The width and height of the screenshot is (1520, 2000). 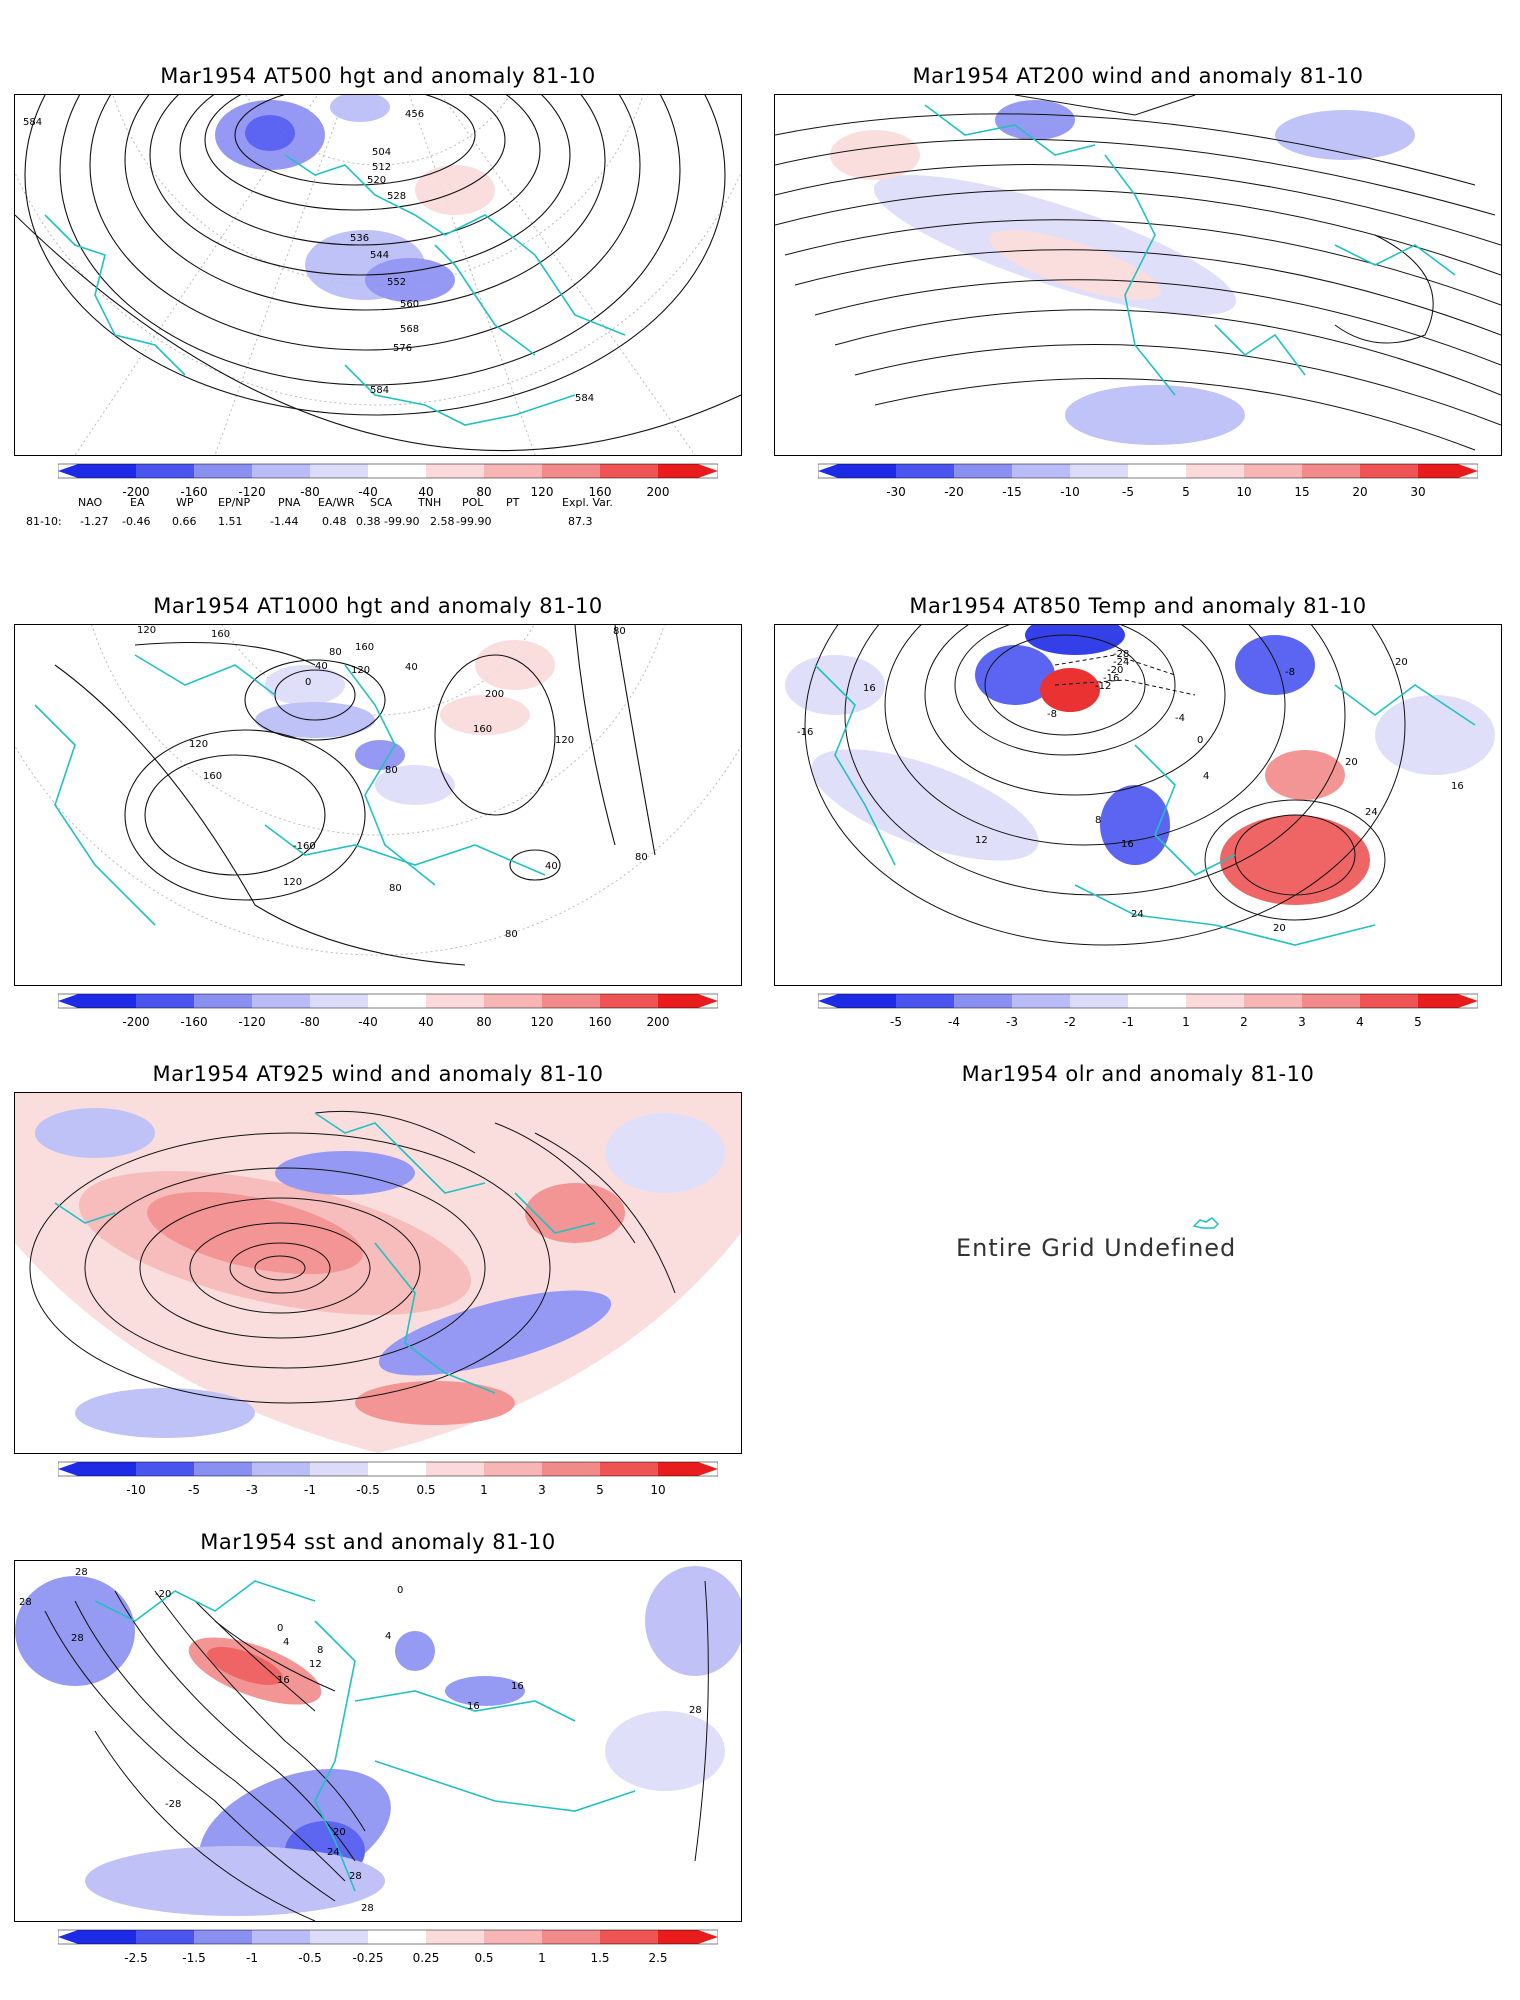 What do you see at coordinates (364, 647) in the screenshot?
I see `contour-label: 160` at bounding box center [364, 647].